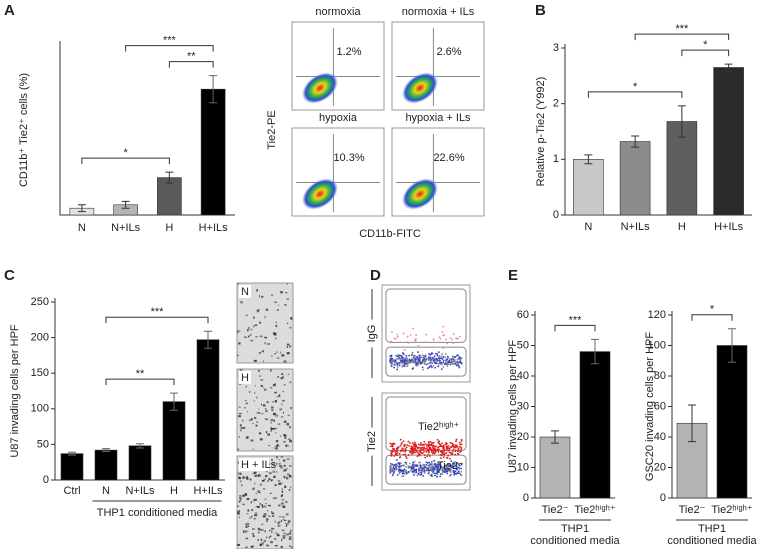  I want to click on significance-bracket, so click(191, 64).